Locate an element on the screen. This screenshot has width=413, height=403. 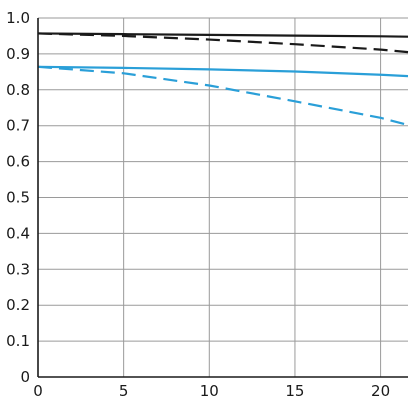
y-tick-label: 0.8 is located at coordinates (18, 90).